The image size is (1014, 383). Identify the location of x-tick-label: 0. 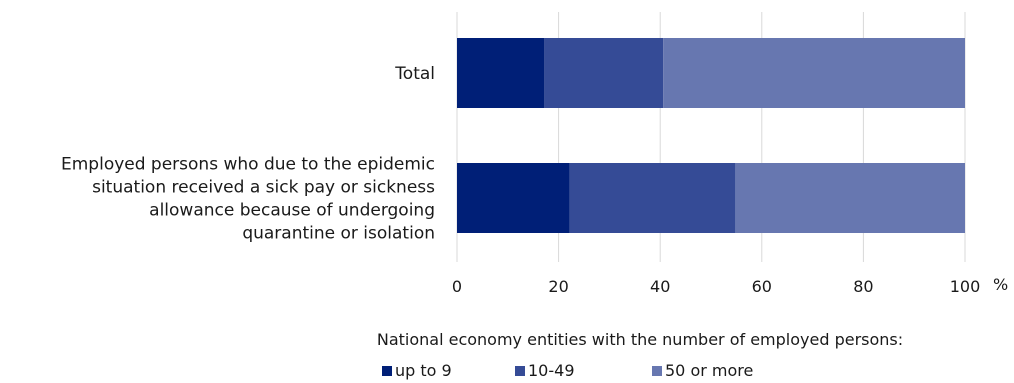
(457, 286).